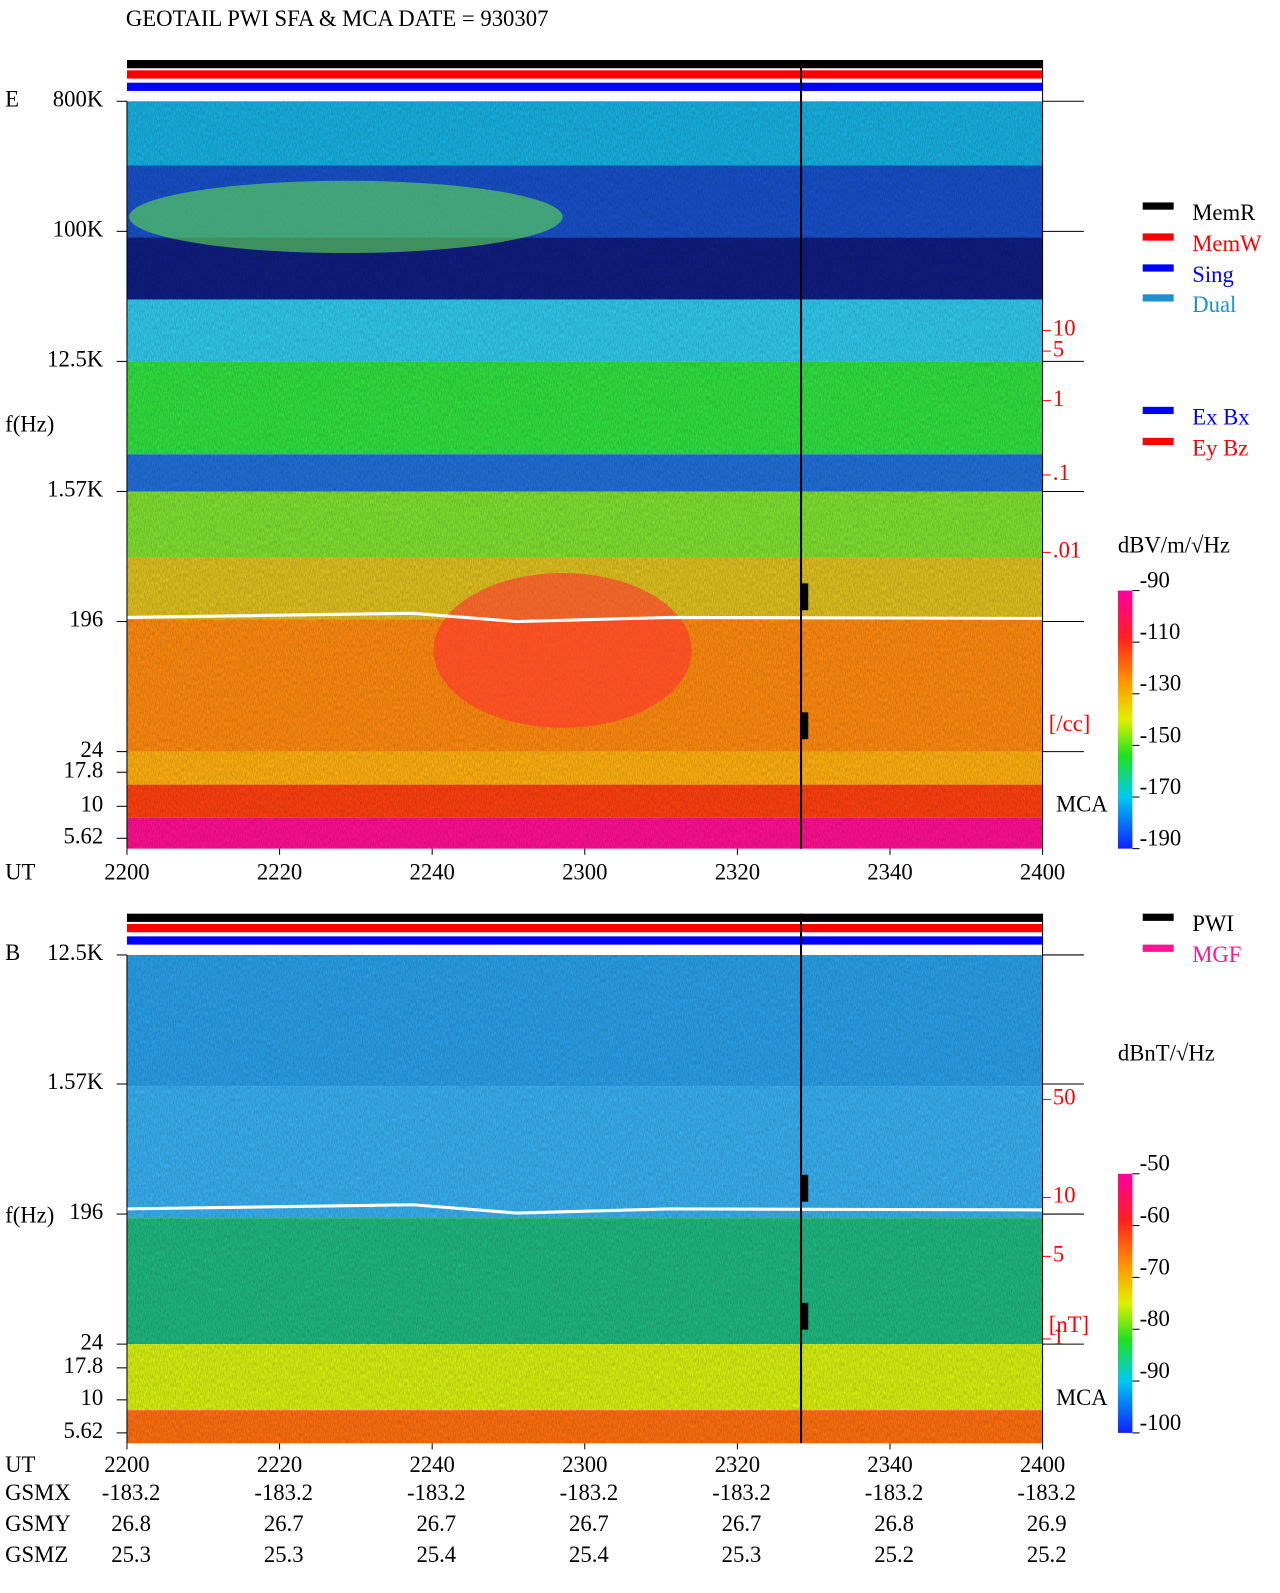  What do you see at coordinates (1064, 328) in the screenshot?
I see `right-tick-label: 10` at bounding box center [1064, 328].